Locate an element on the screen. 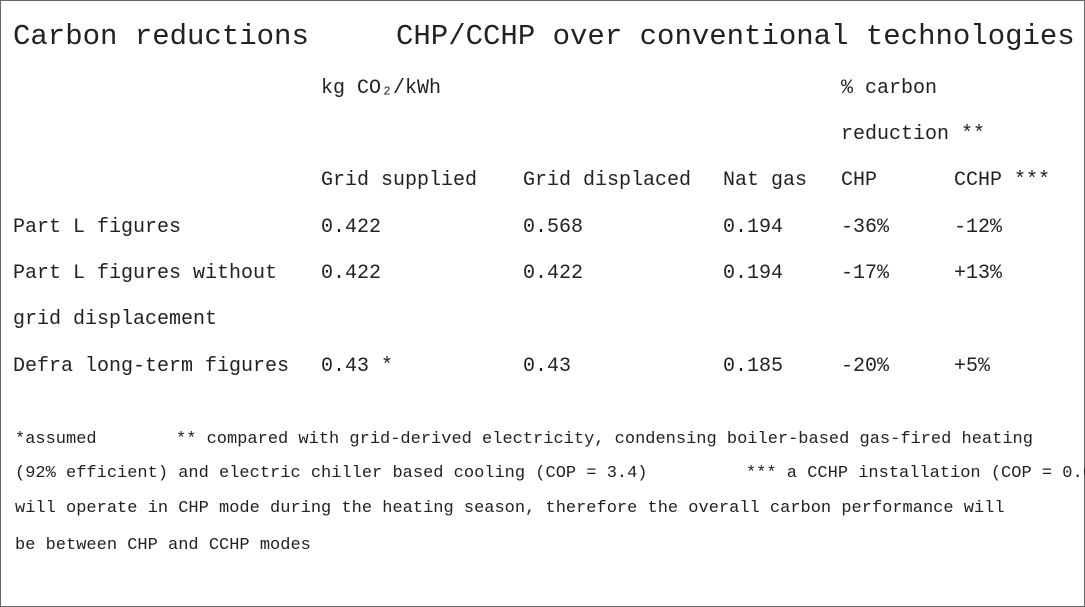 This screenshot has height=607, width=1085. cell: 0.43 * is located at coordinates (357, 366).